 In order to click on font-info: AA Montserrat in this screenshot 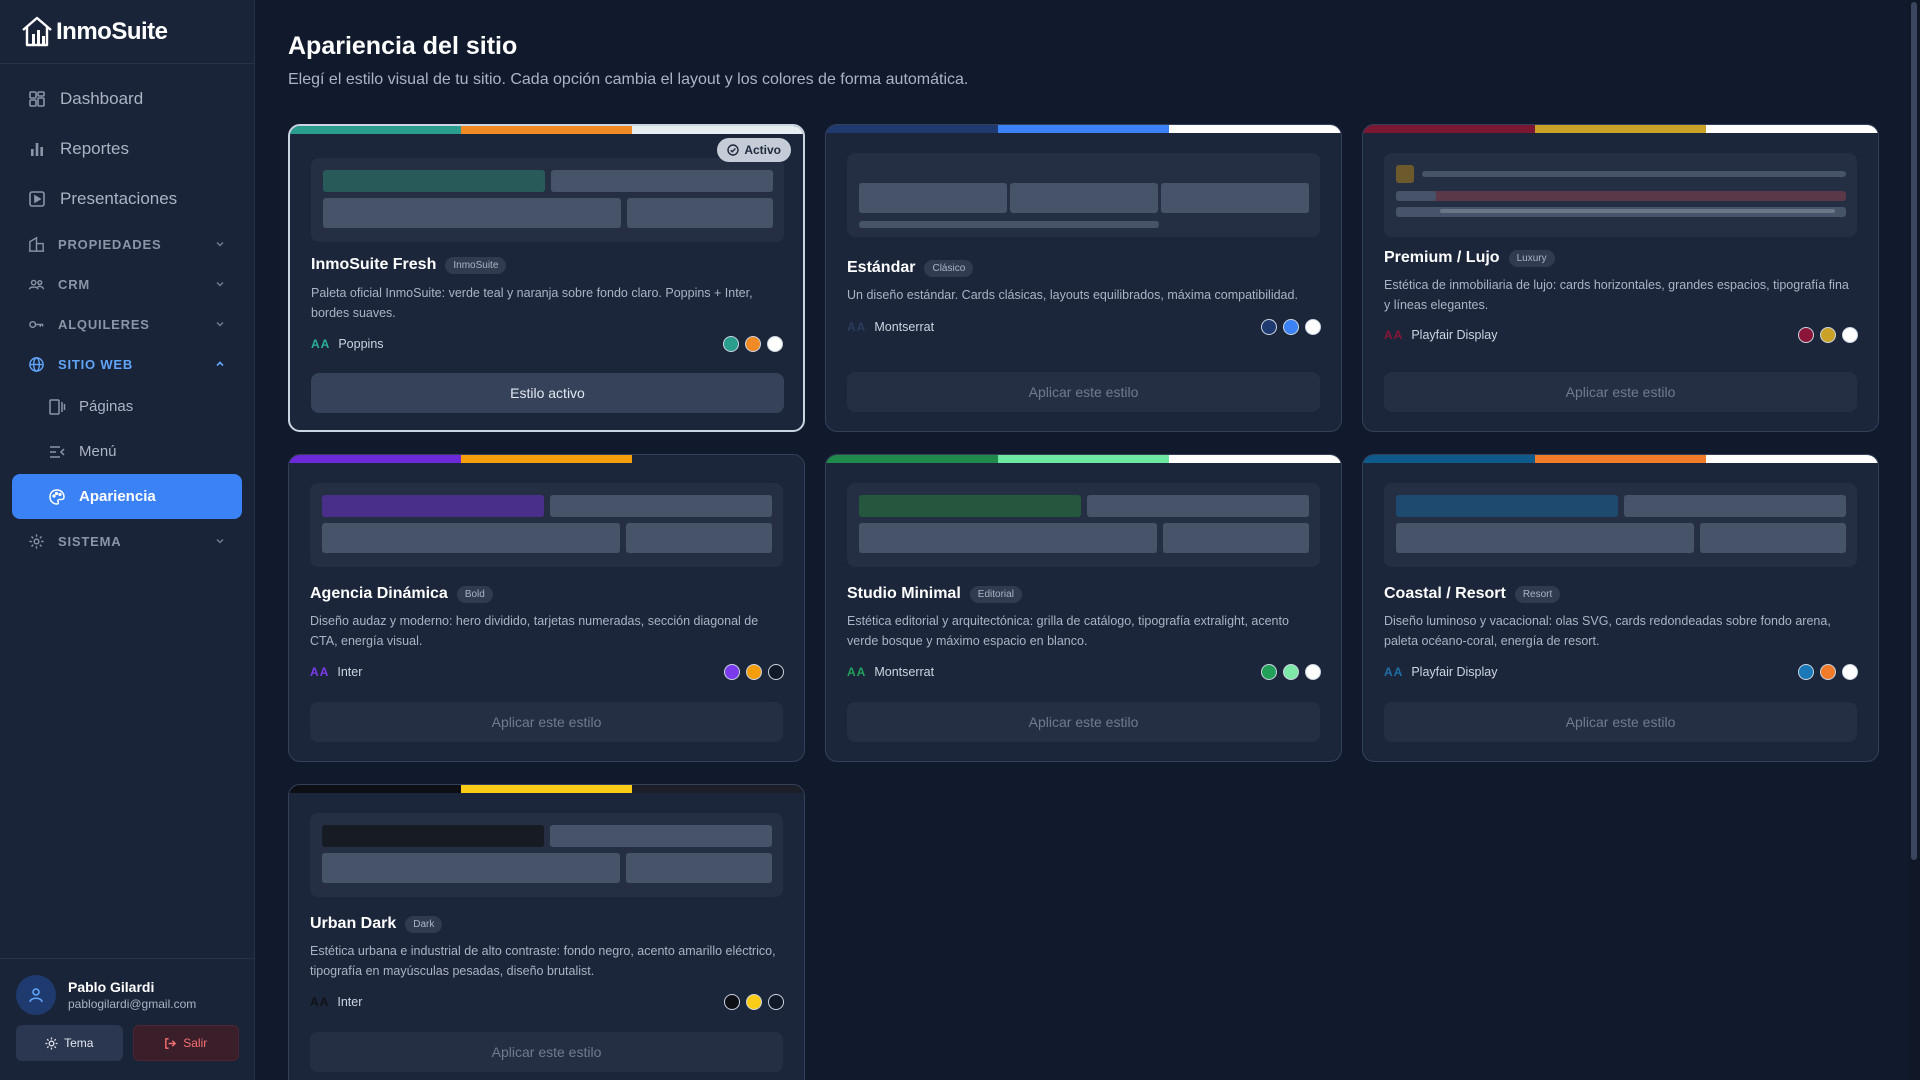, I will do `click(890, 327)`.